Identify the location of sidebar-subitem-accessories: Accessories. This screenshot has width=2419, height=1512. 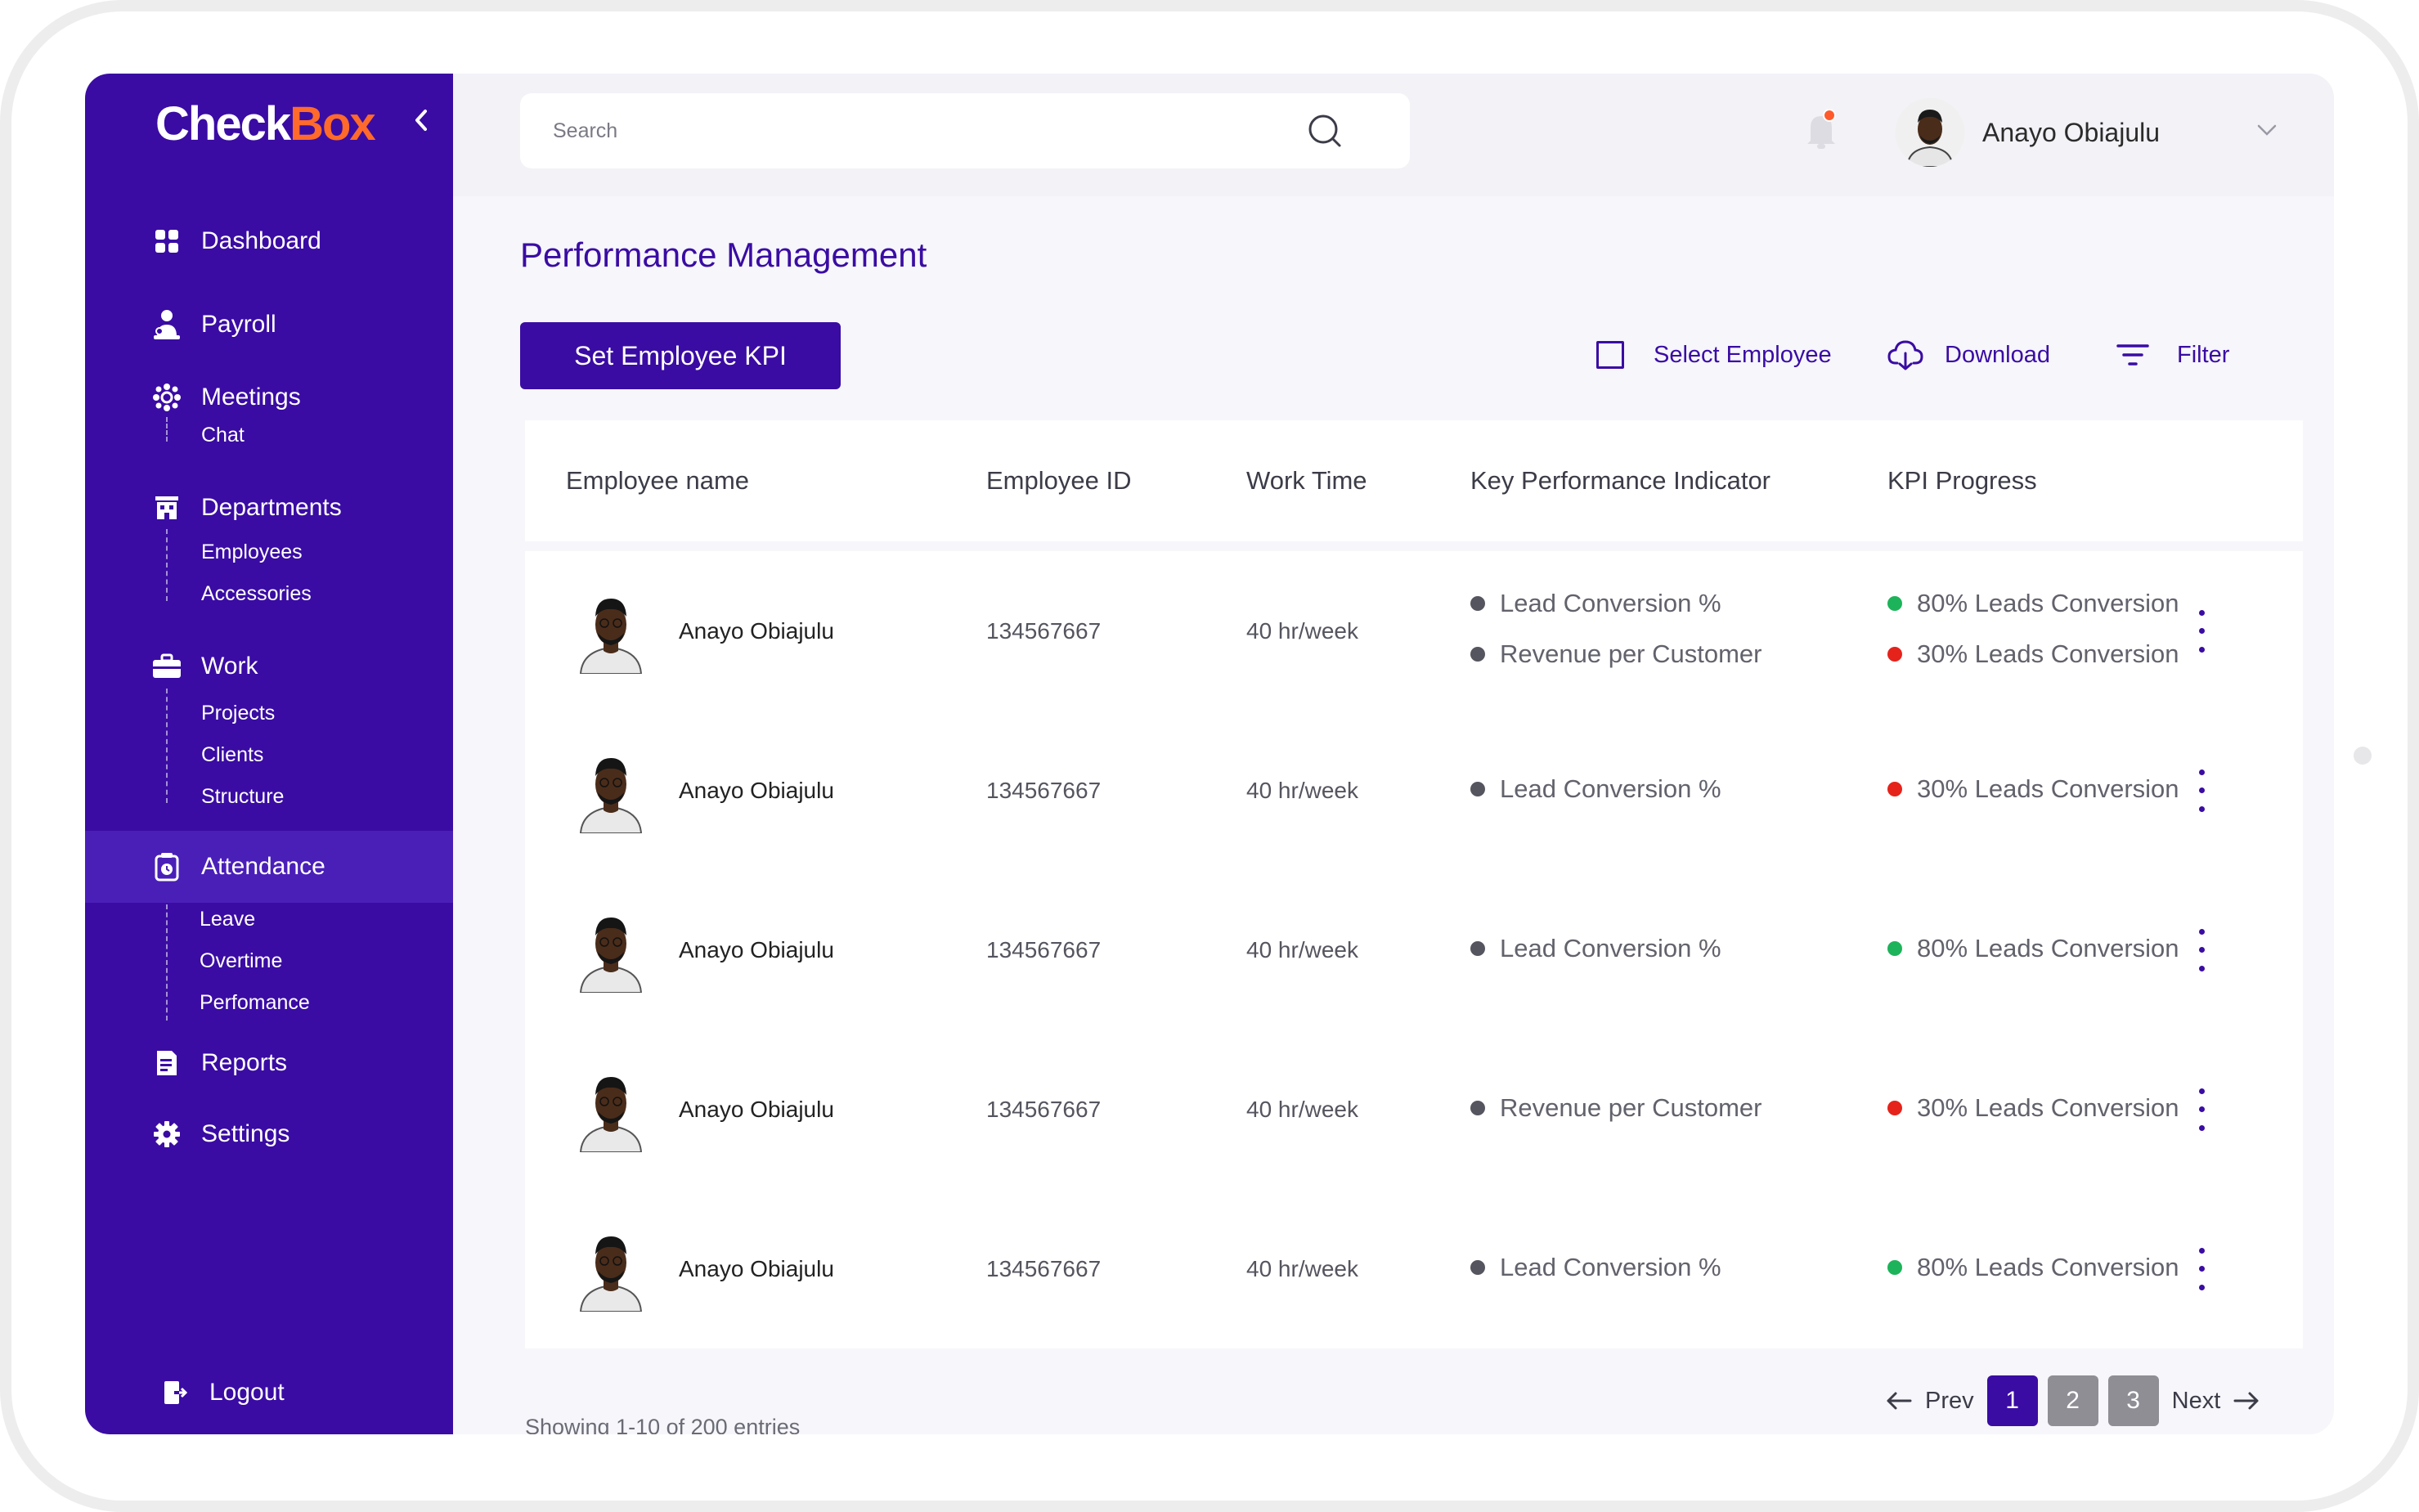
(256, 593).